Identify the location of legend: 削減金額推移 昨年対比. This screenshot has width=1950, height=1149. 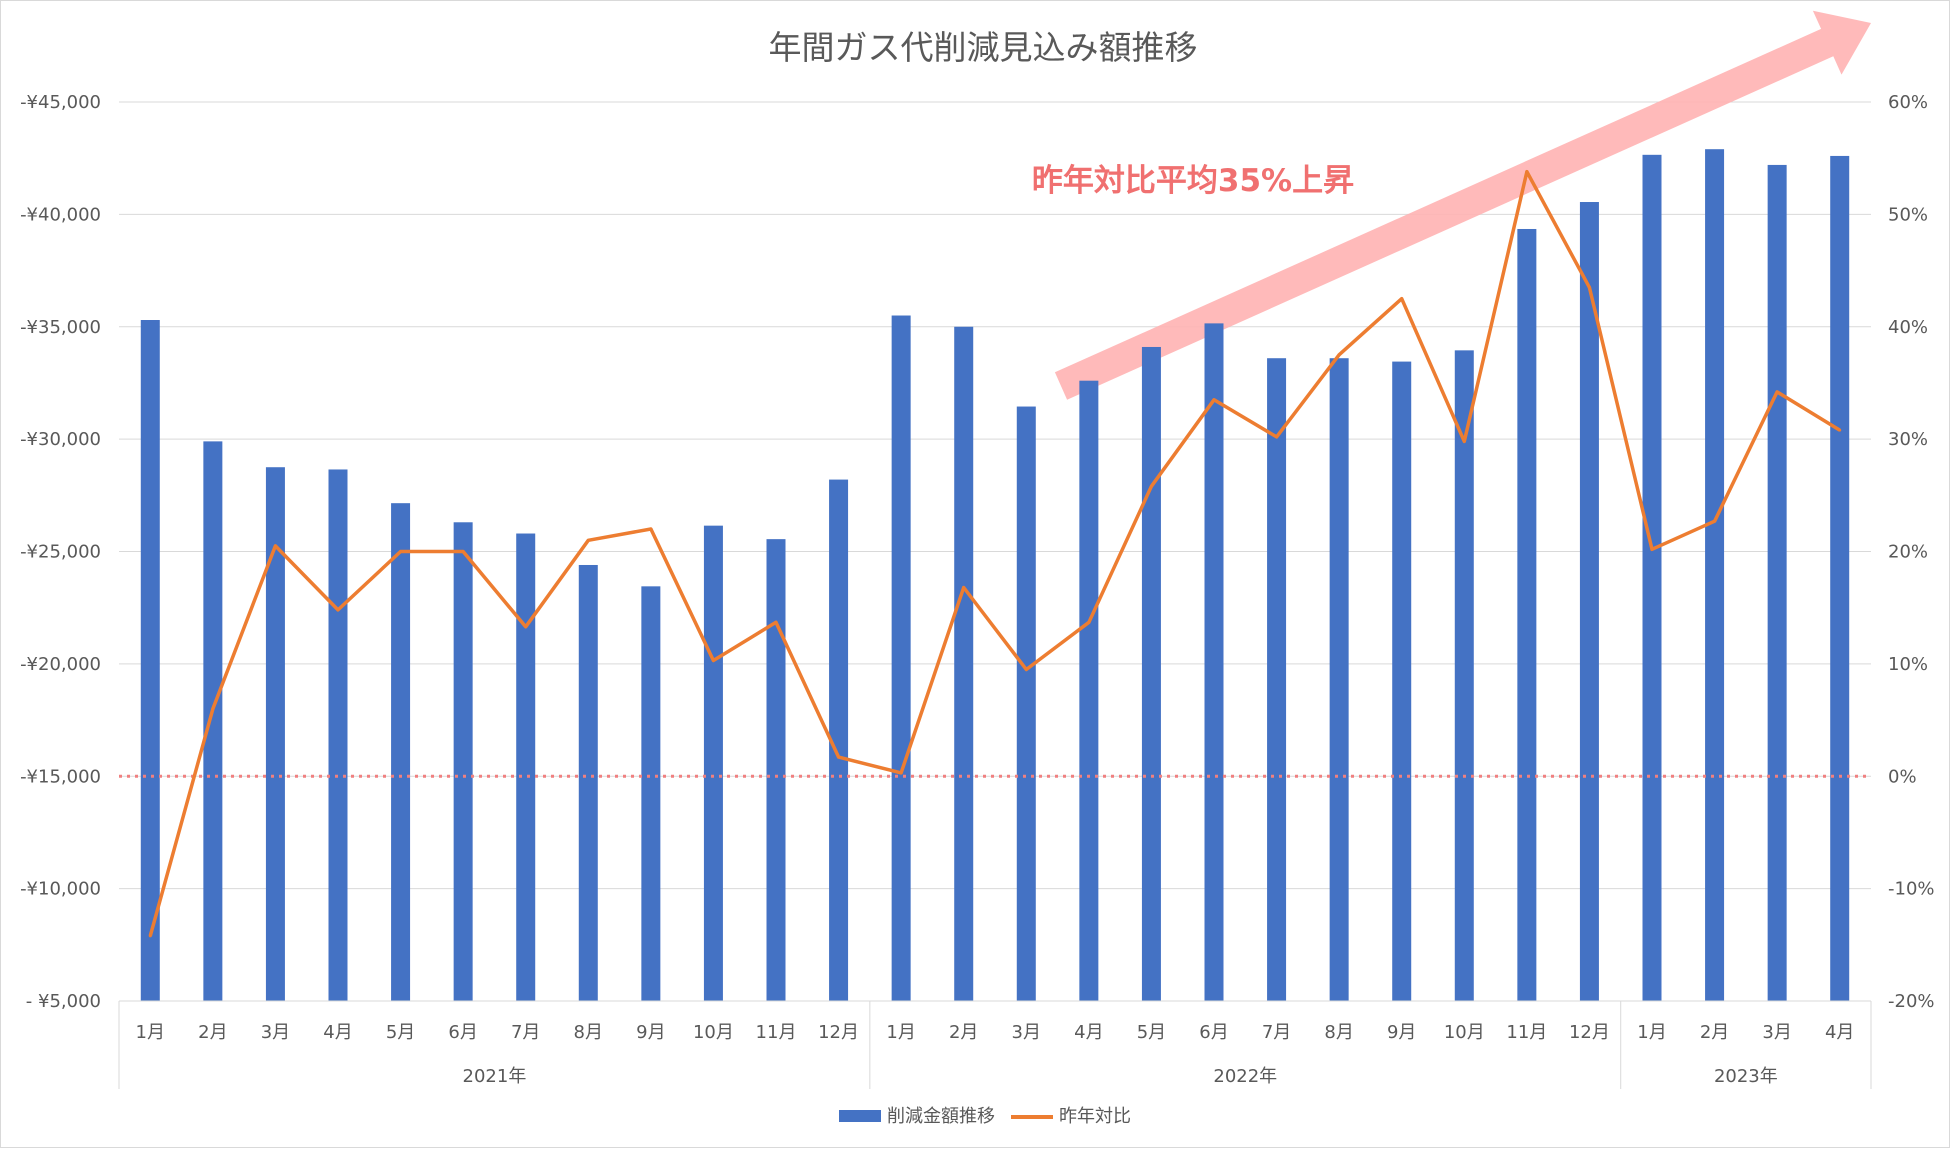
(985, 1116).